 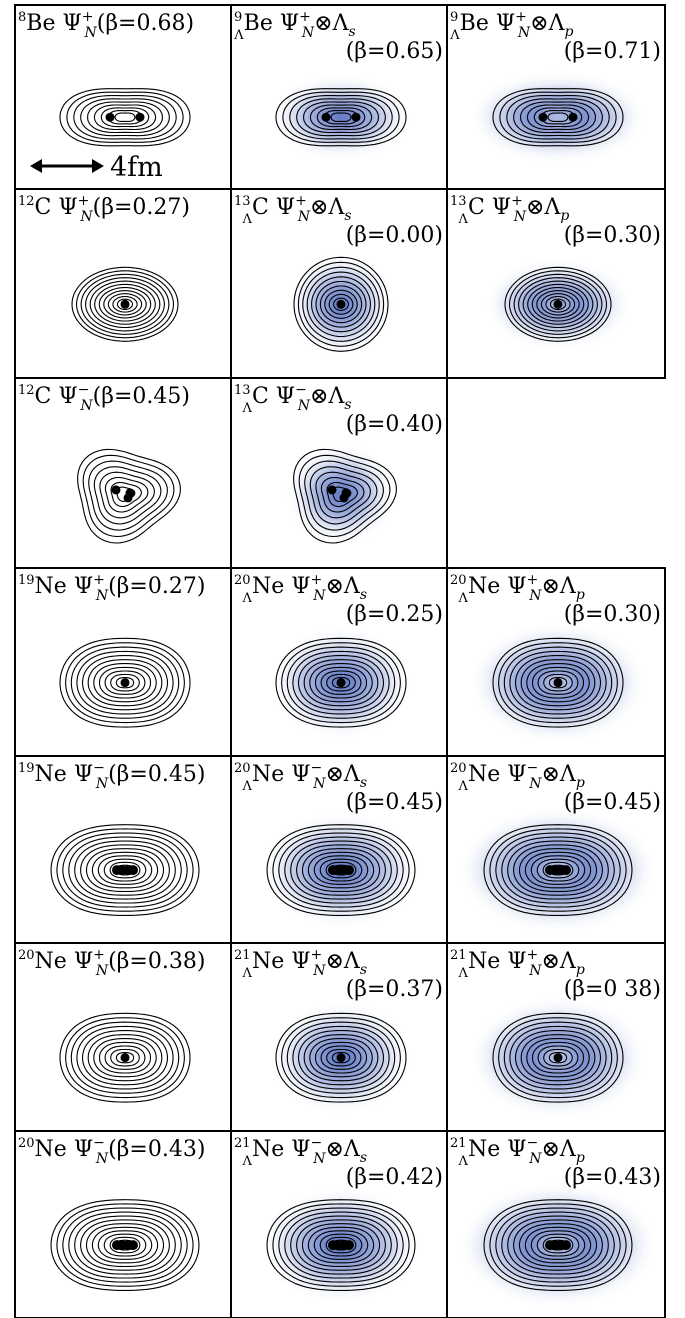 I want to click on mass-number: 9, so click(x=454, y=17).